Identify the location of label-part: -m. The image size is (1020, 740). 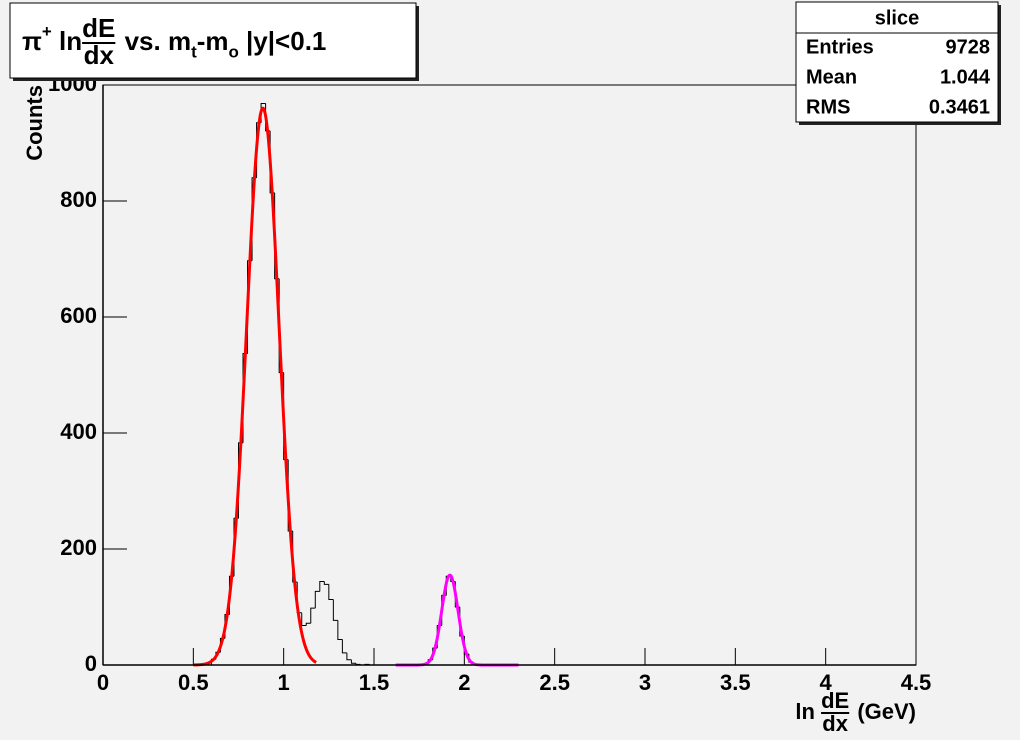
(213, 41).